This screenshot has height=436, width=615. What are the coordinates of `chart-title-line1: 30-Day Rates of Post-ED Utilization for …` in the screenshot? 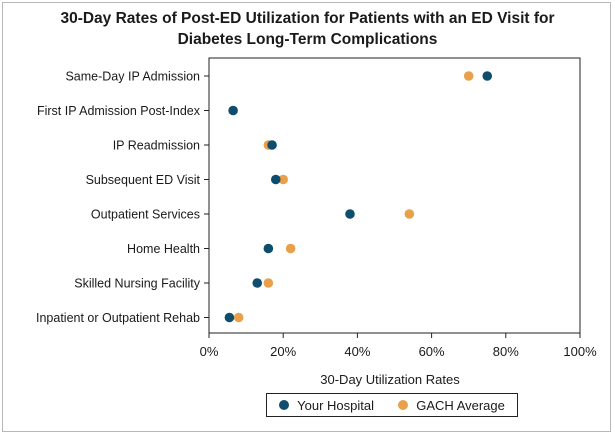 It's located at (307, 18).